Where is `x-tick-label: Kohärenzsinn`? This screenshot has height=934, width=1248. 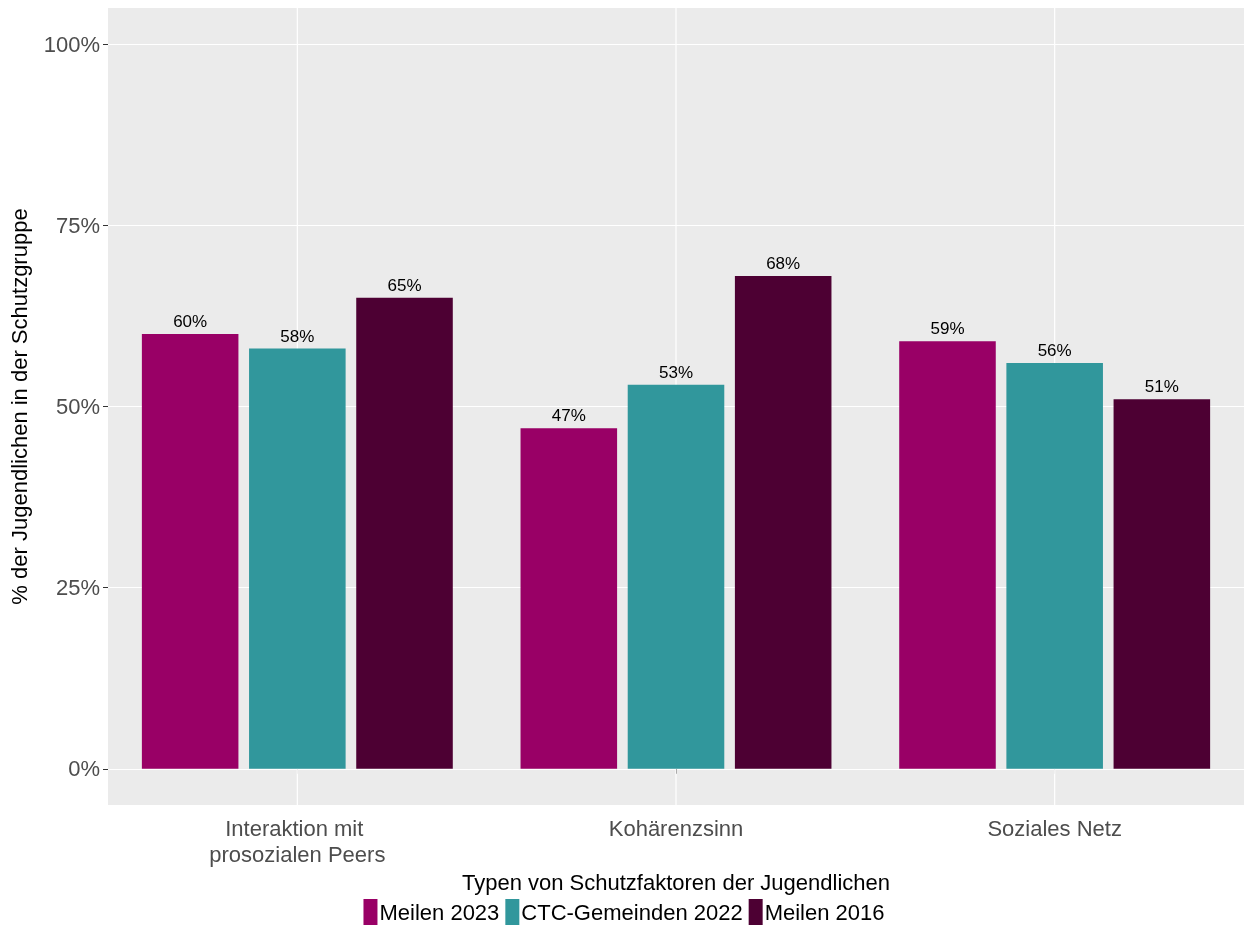 x-tick-label: Kohärenzsinn is located at coordinates (676, 828).